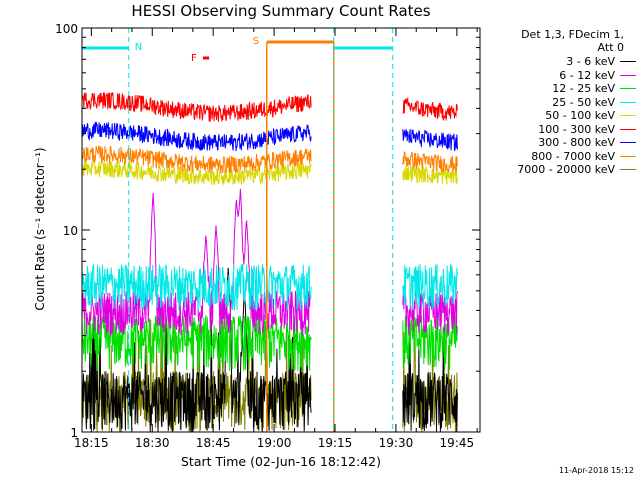 The image size is (640, 480). I want to click on legend-label: 7000 - 20000 keV, so click(566, 170).